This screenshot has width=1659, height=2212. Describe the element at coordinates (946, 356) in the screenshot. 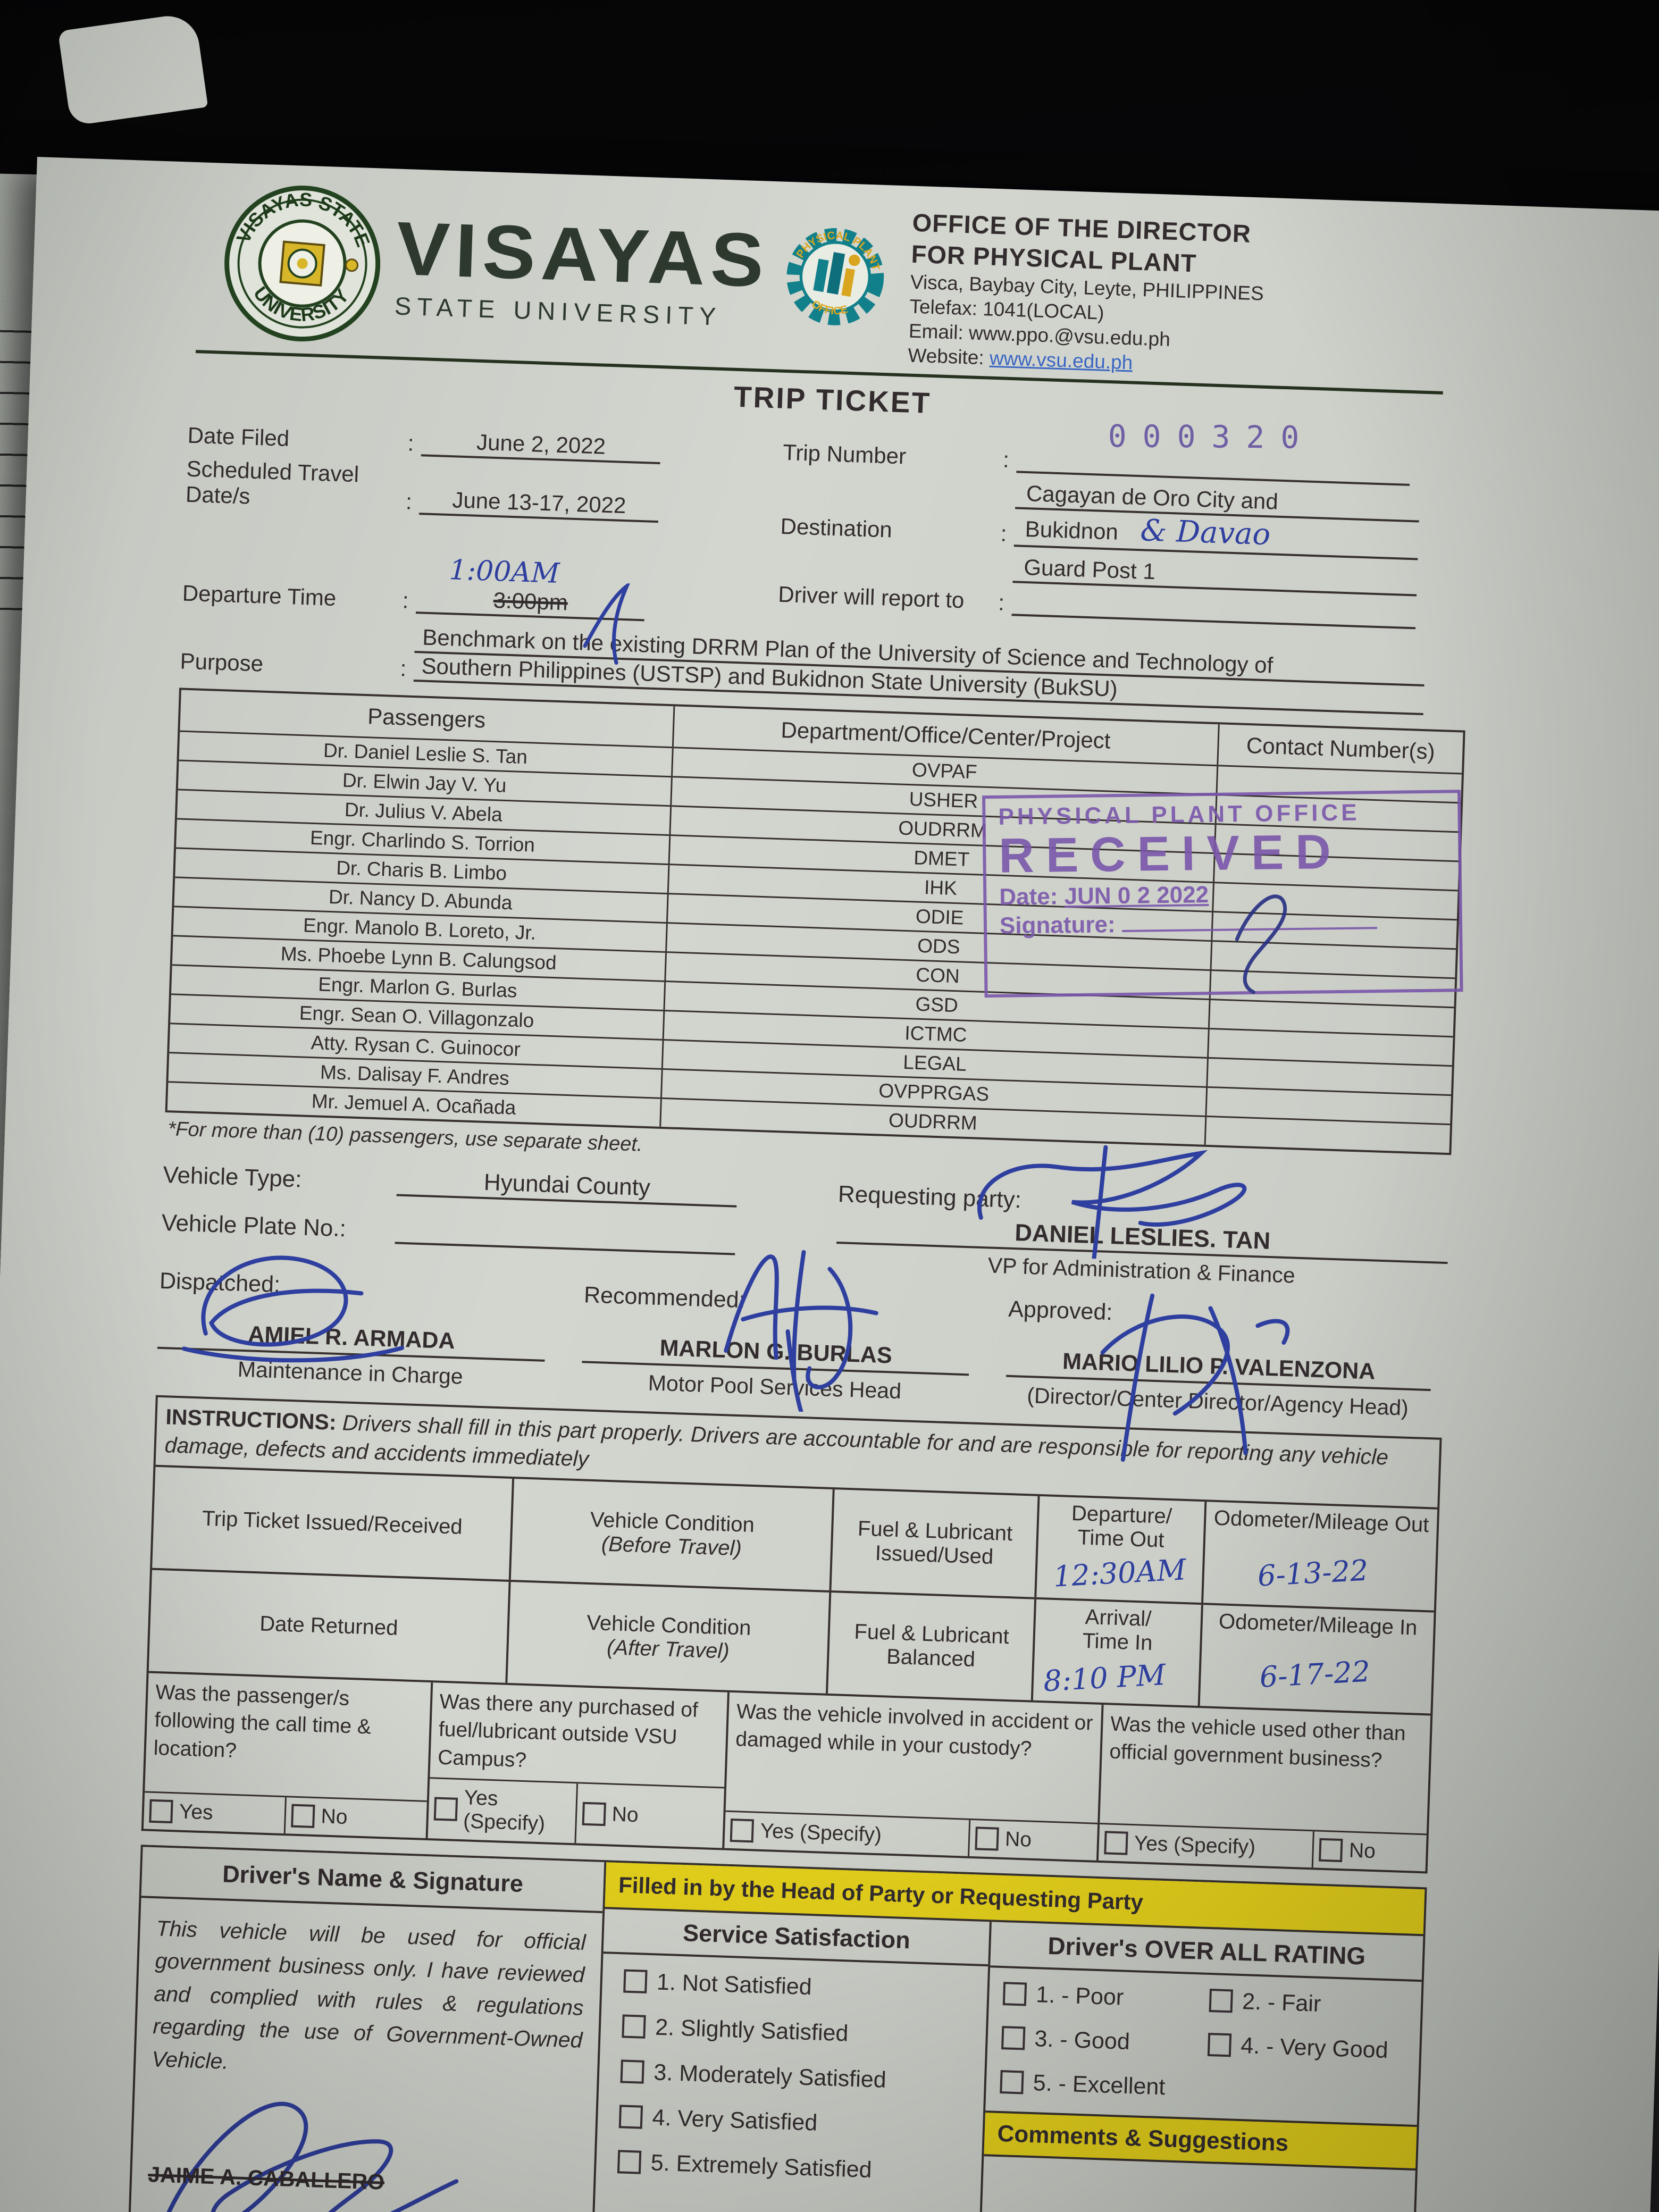

I see `website-label: Website:` at that location.